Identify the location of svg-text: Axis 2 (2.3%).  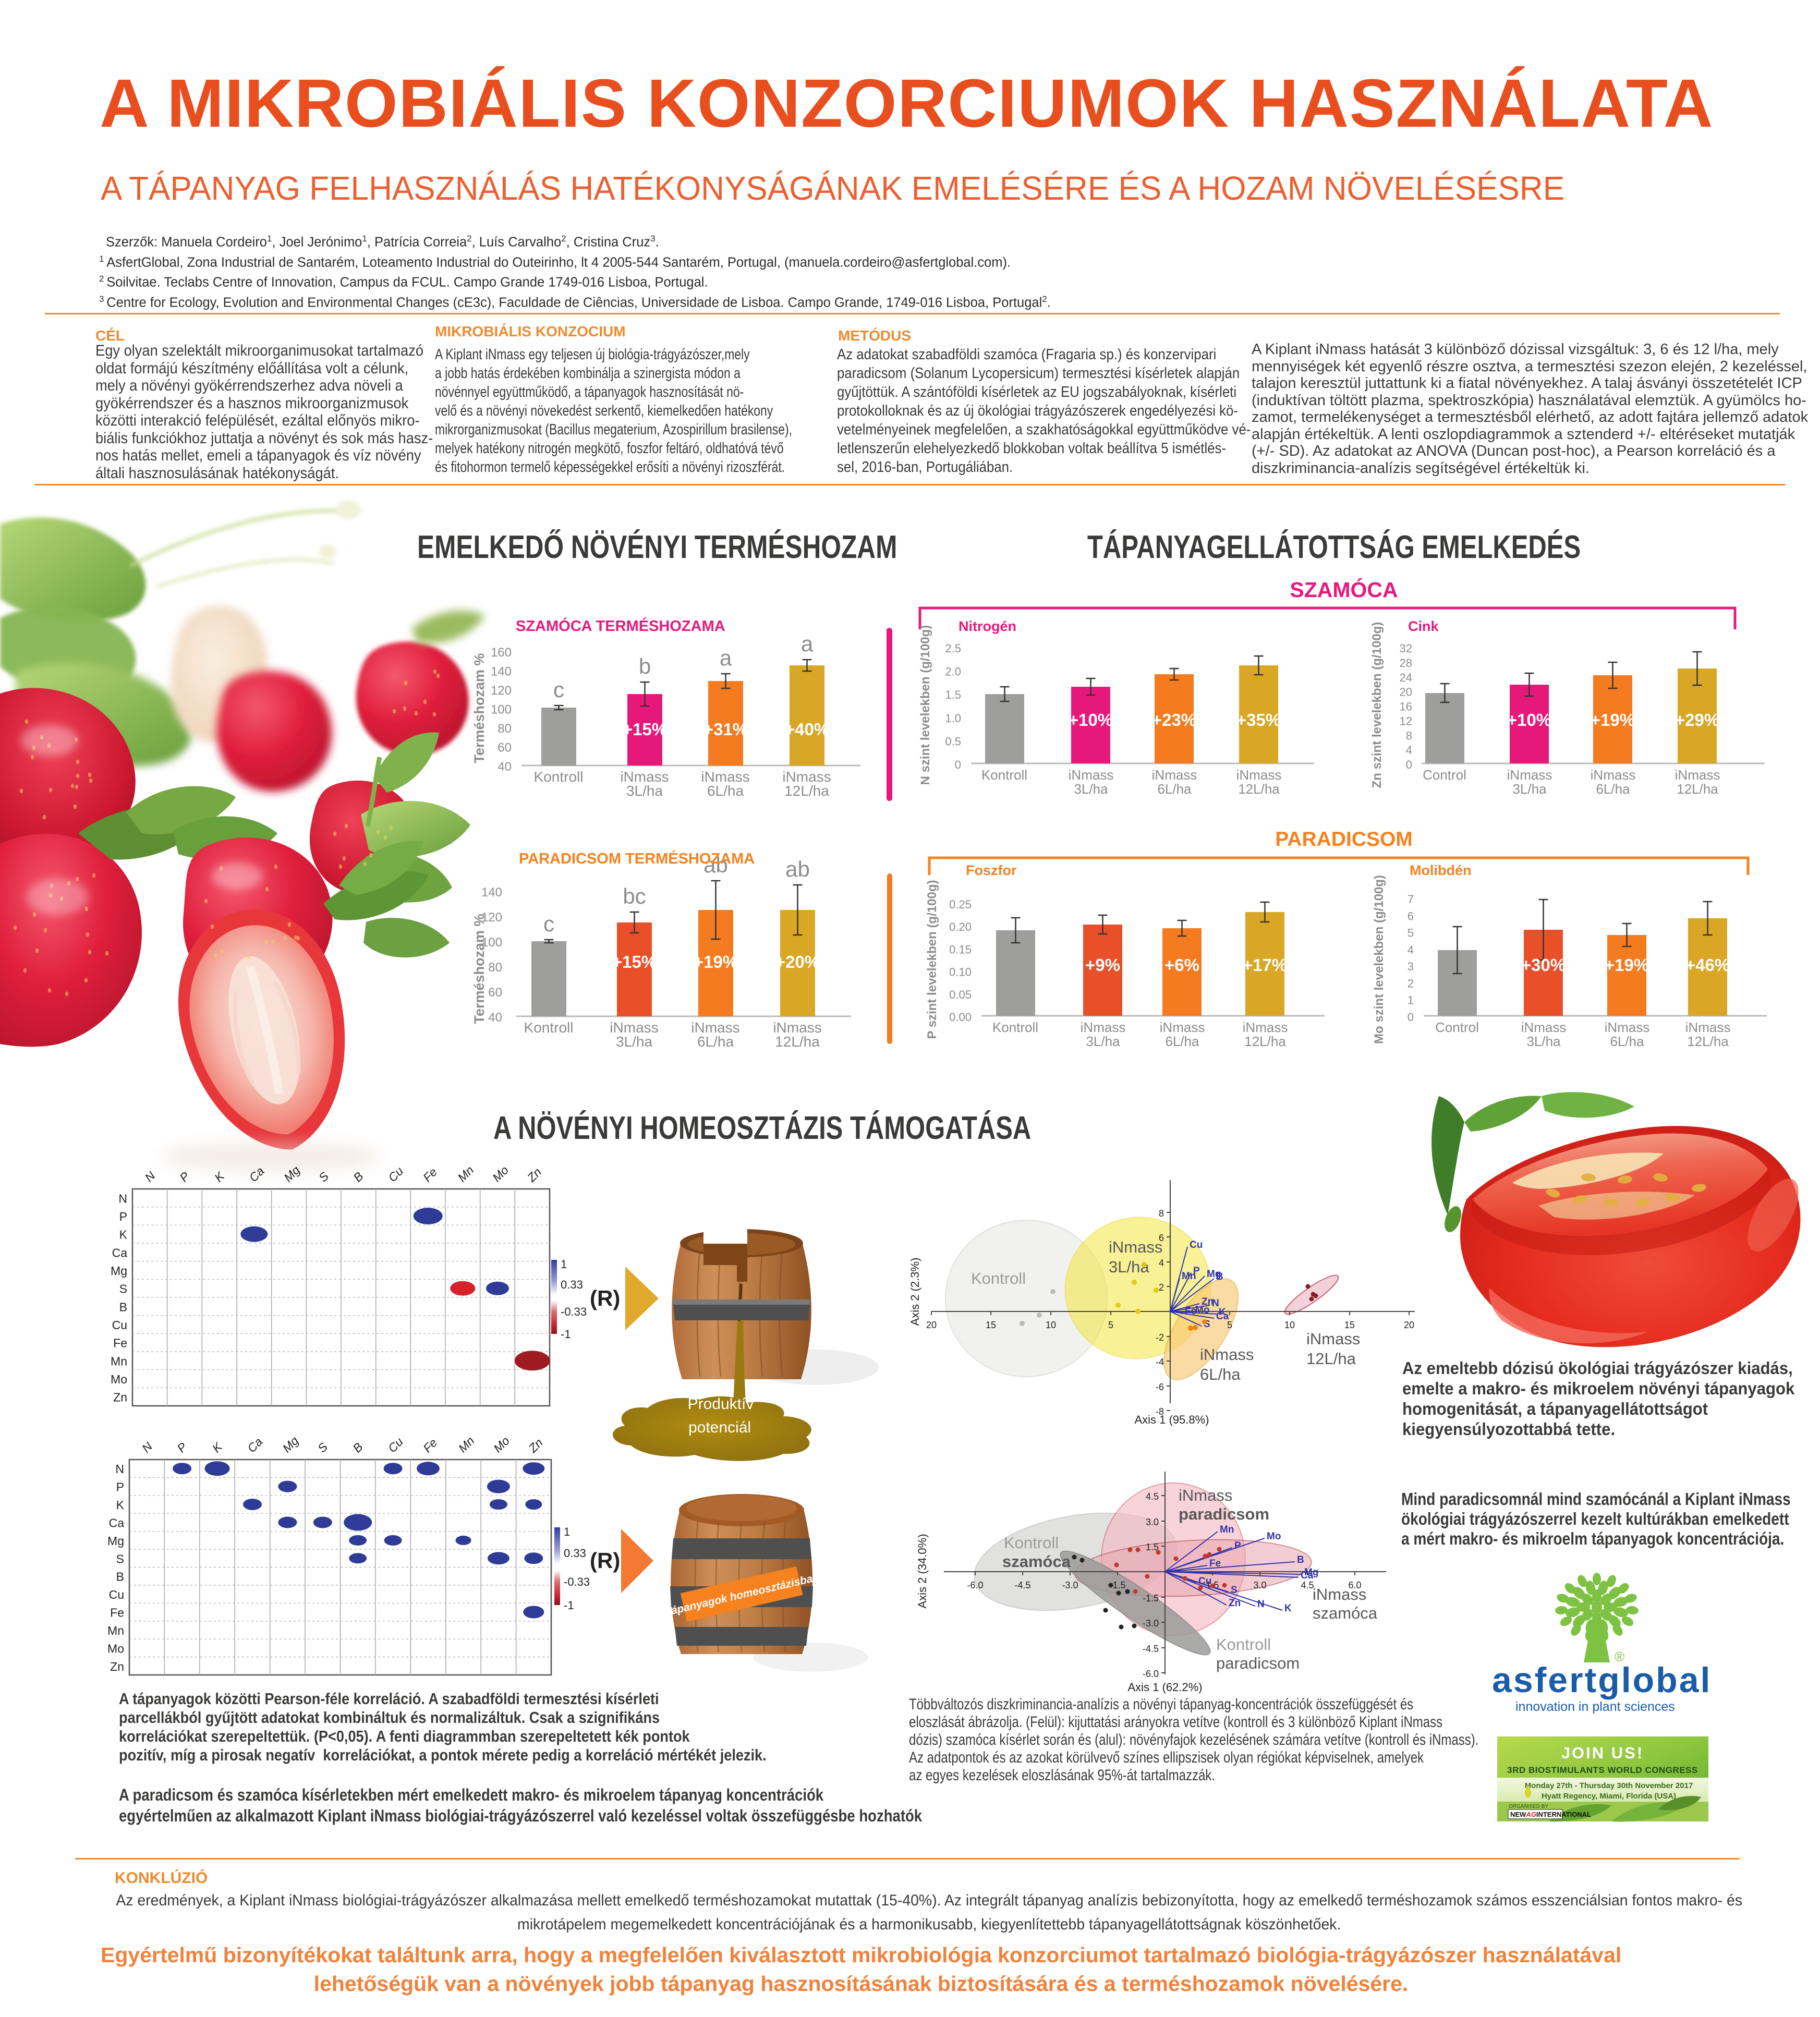
(914, 1292).